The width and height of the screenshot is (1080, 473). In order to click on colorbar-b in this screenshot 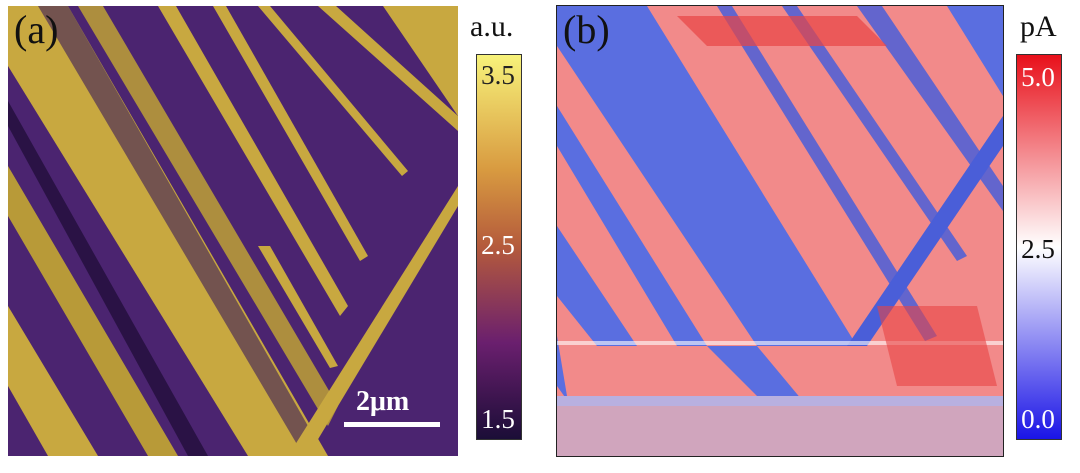, I will do `click(1039, 247)`.